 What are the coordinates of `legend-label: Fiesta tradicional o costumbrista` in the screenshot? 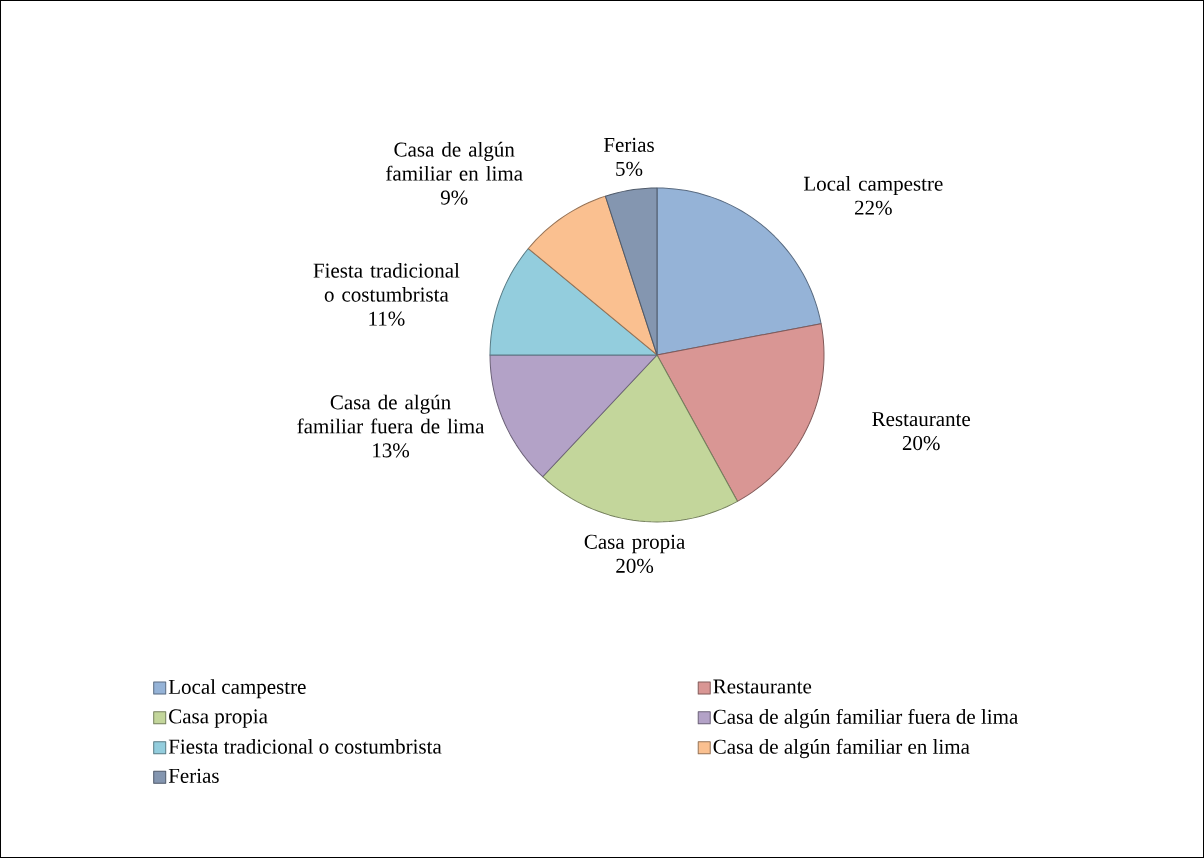 It's located at (305, 746).